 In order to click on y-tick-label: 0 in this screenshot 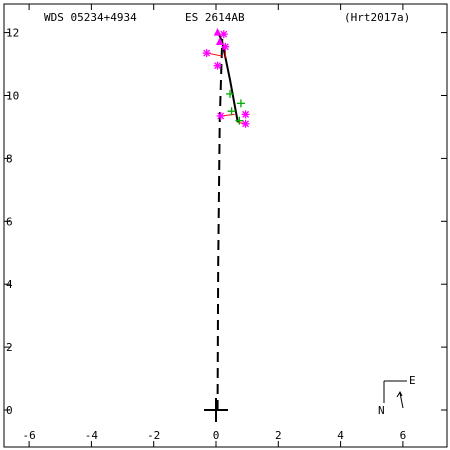, I will do `click(9, 410)`.